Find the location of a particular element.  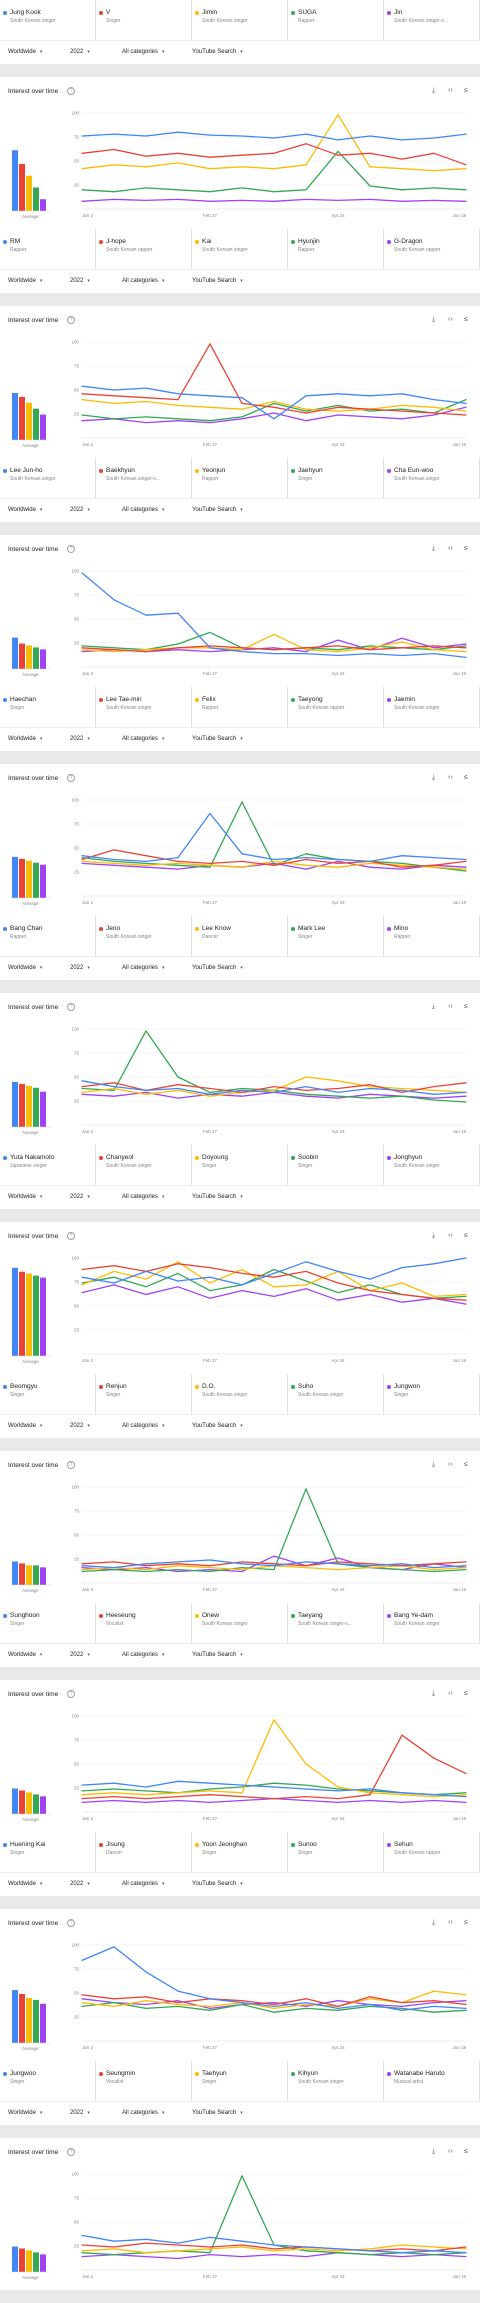

search-term: Jung Kook South Korean singer is located at coordinates (48, 20).